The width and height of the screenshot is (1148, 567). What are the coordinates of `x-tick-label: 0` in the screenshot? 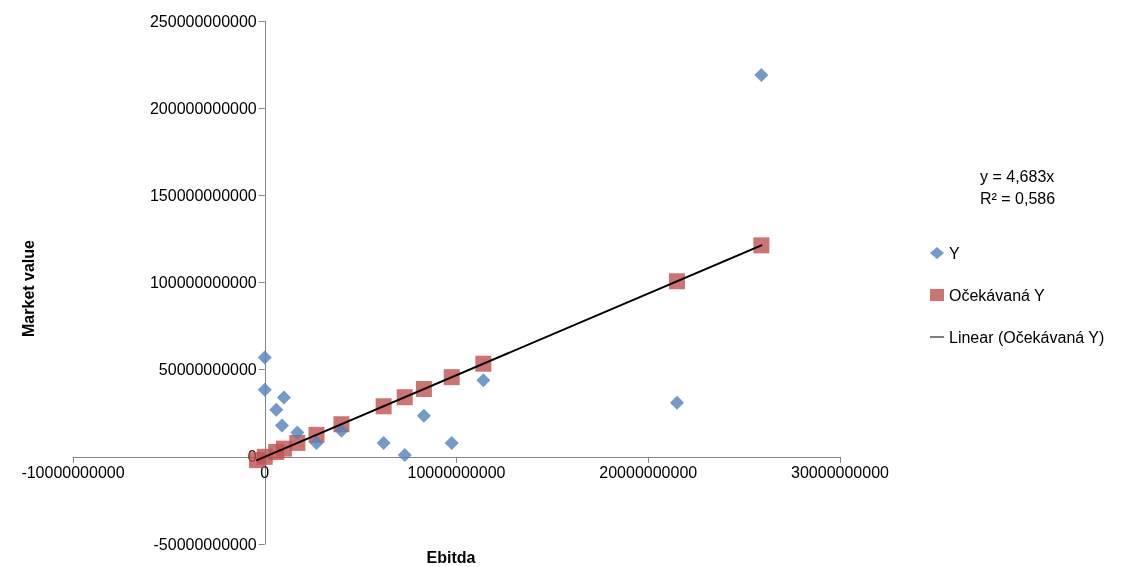 It's located at (265, 473).